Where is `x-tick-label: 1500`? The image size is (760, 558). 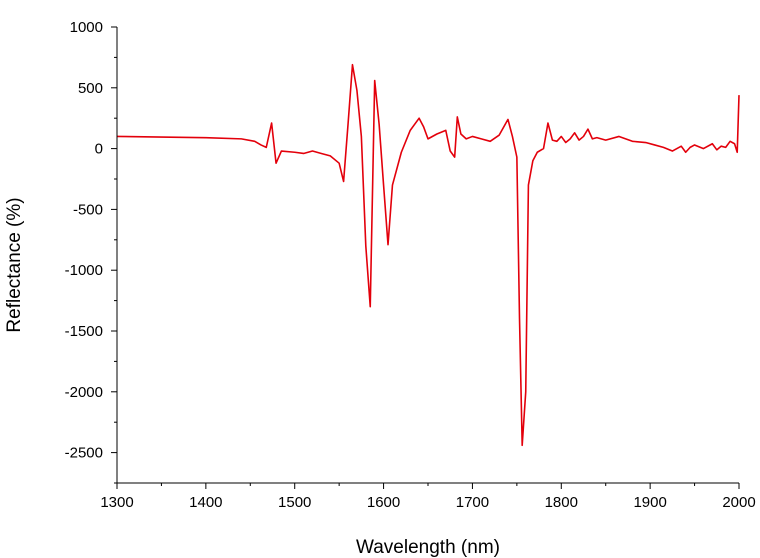
x-tick-label: 1500 is located at coordinates (294, 502).